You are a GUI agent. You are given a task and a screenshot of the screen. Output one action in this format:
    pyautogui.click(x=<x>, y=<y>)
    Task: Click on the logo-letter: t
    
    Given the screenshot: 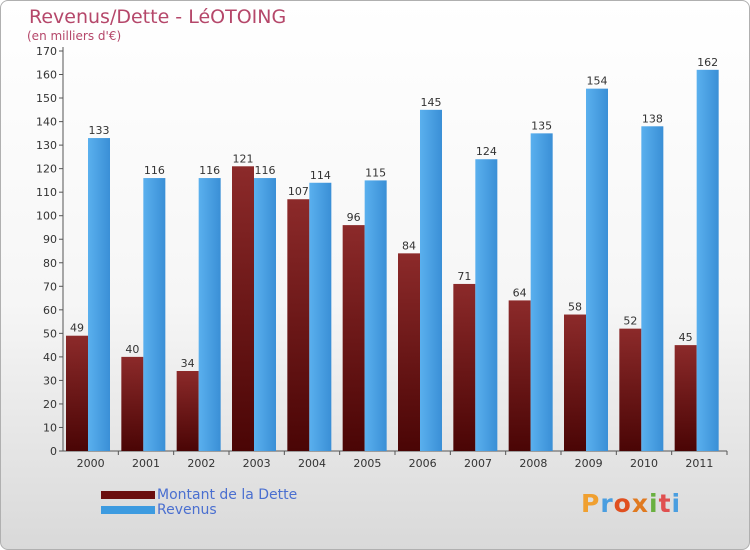 What is the action you would take?
    pyautogui.click(x=665, y=503)
    